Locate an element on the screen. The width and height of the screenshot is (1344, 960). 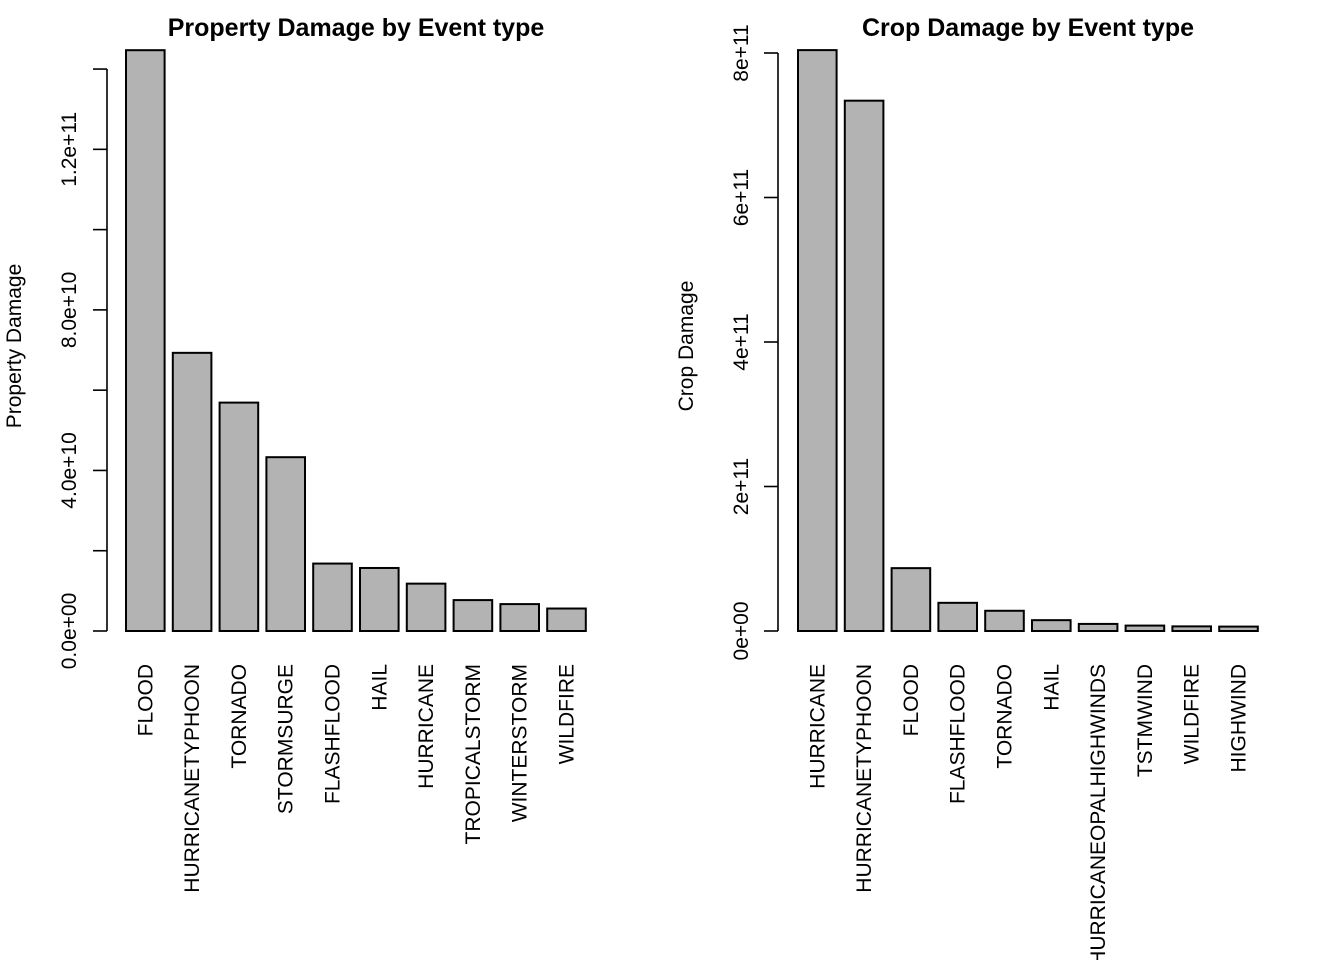
x-category-label: TSTMWIND is located at coordinates (1145, 720).